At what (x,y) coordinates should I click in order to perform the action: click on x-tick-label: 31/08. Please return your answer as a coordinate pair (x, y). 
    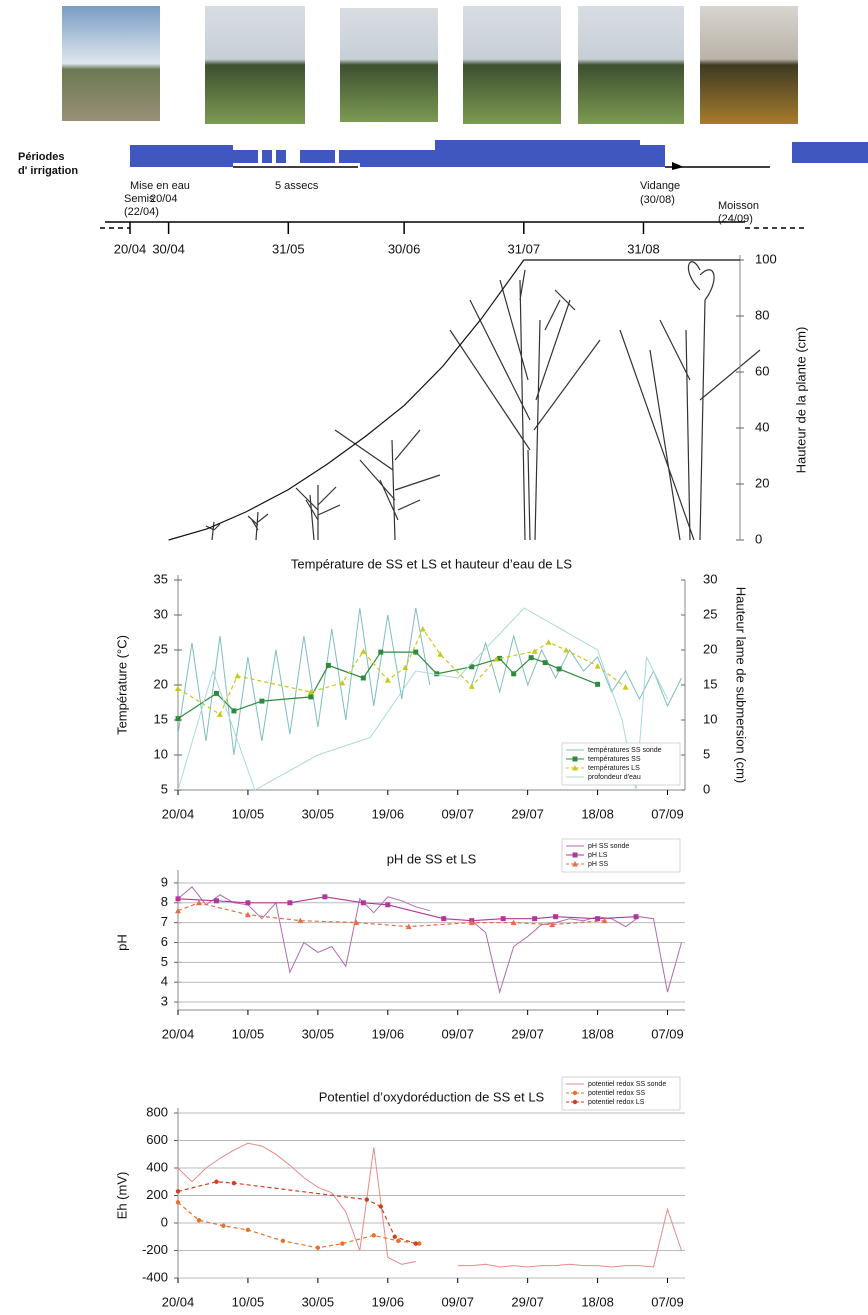
    Looking at the image, I should click on (643, 248).